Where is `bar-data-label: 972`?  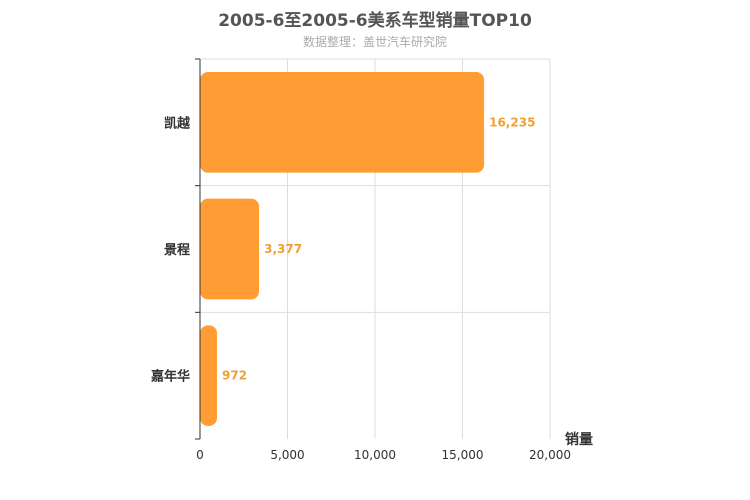
bar-data-label: 972 is located at coordinates (234, 376).